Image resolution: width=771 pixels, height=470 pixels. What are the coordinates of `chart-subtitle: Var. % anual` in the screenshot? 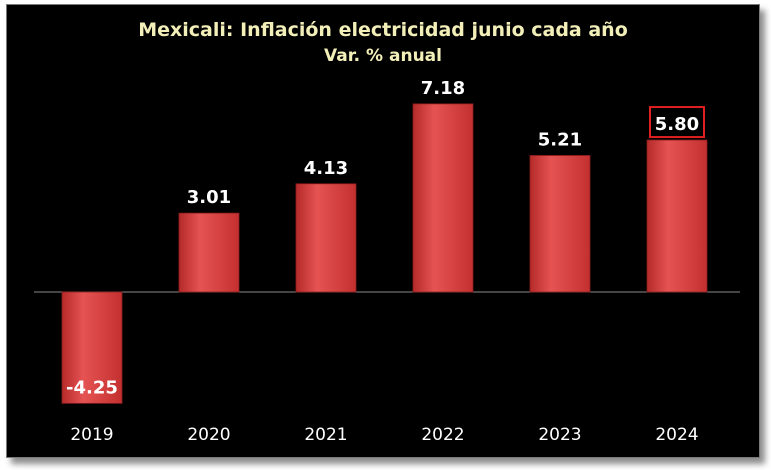 It's located at (383, 56).